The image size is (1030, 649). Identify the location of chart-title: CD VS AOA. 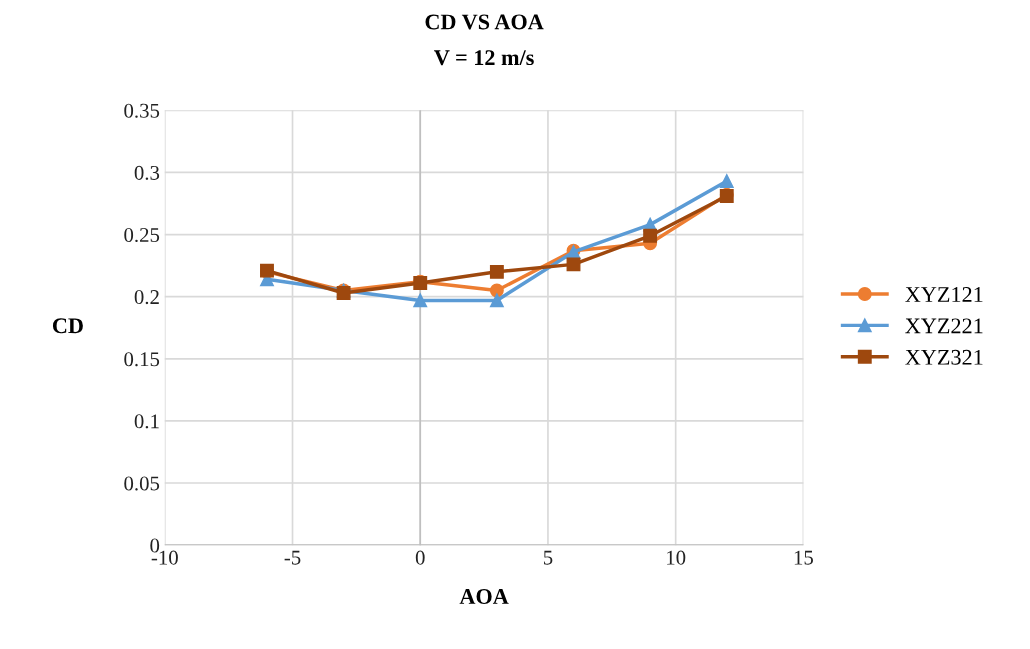
(484, 22).